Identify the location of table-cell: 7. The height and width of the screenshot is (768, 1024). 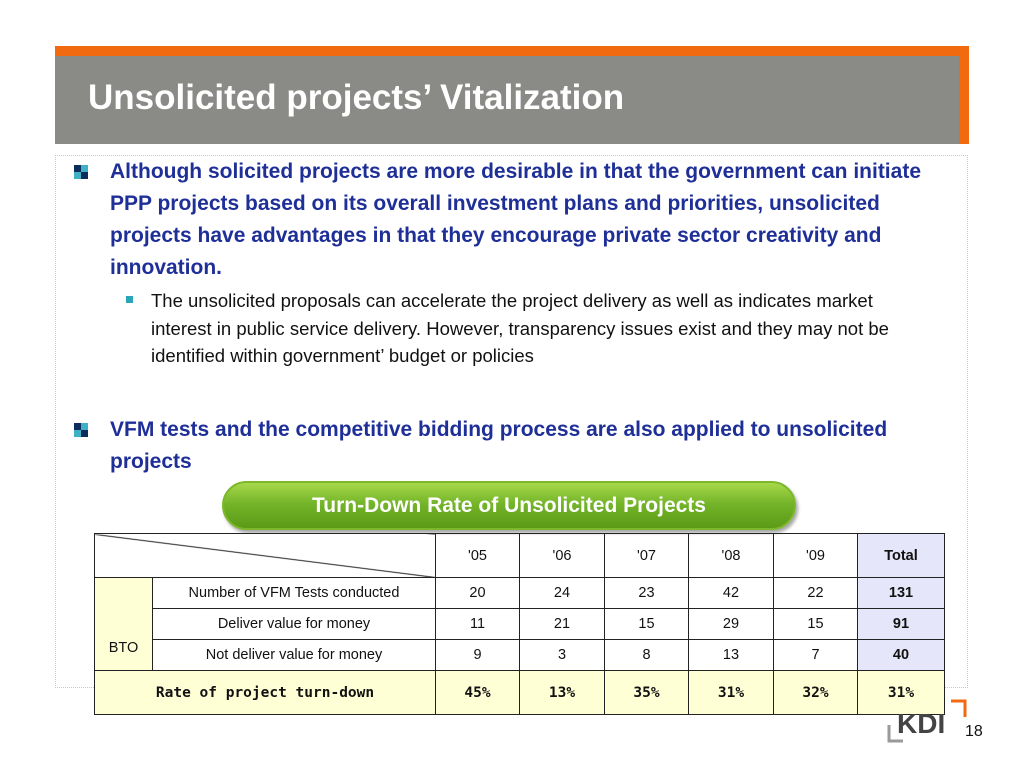
(815, 655).